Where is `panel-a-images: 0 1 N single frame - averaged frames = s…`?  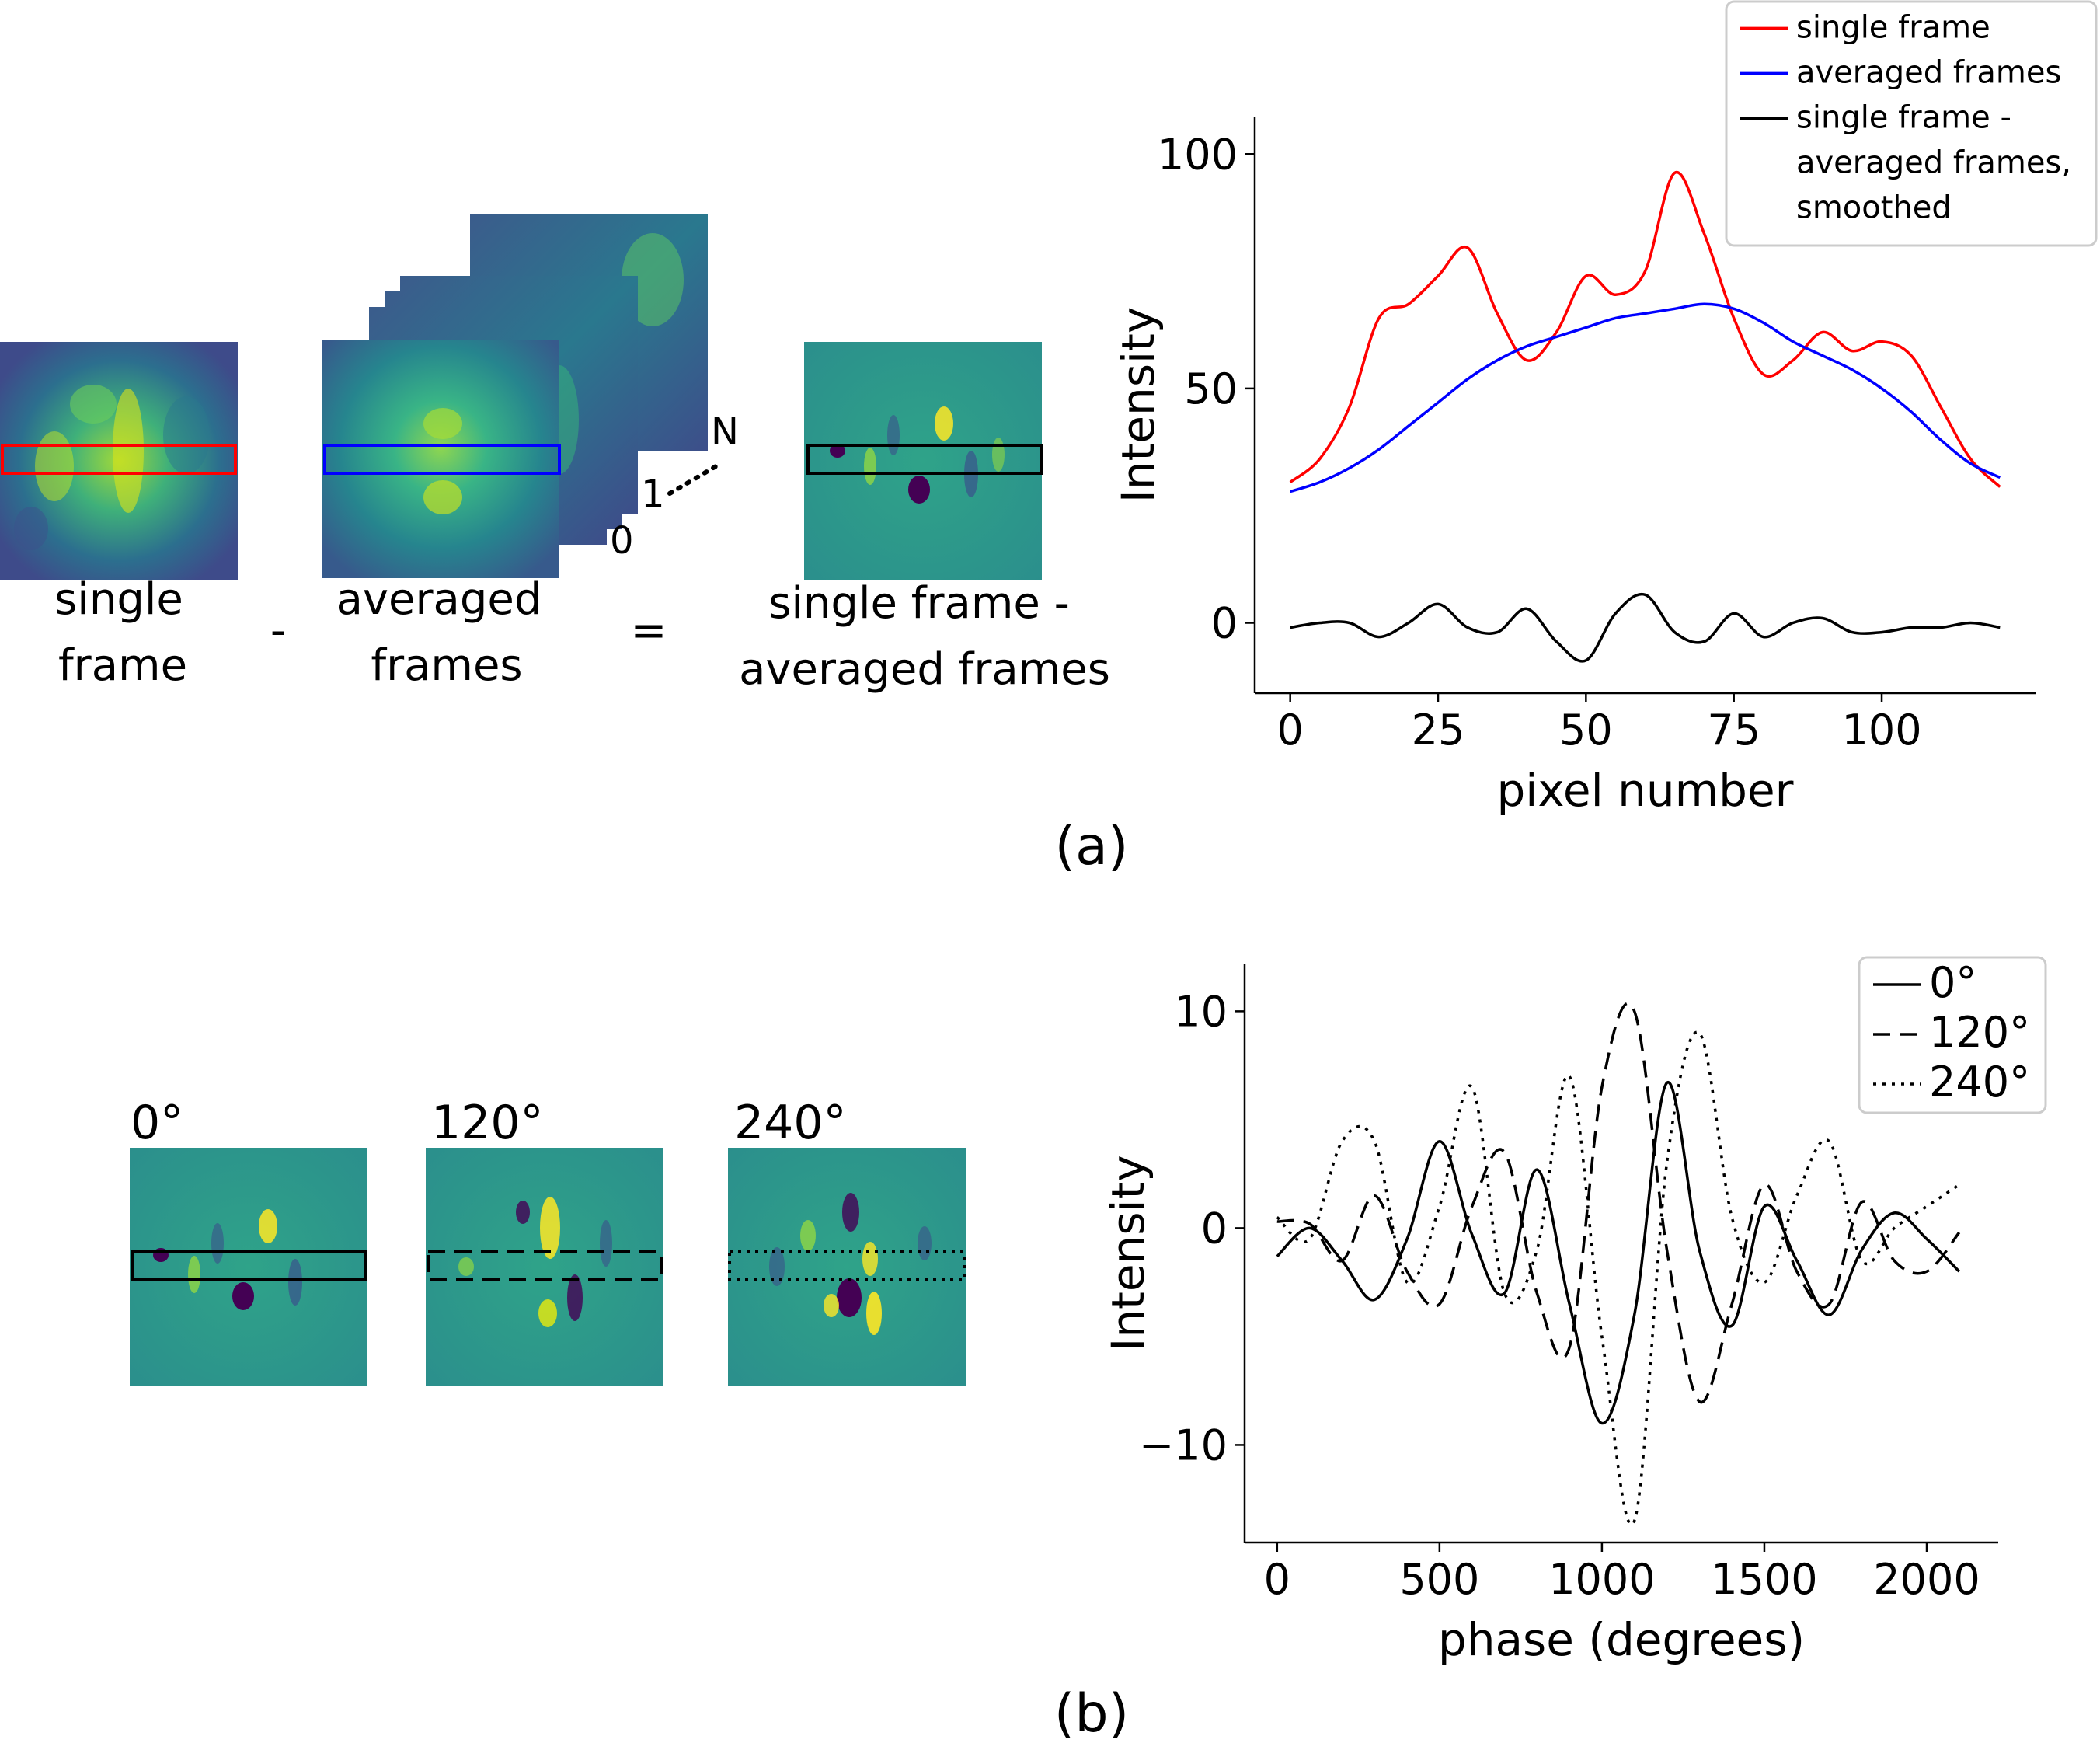 panel-a-images: 0 1 N single frame - averaged frames = s… is located at coordinates (555, 454).